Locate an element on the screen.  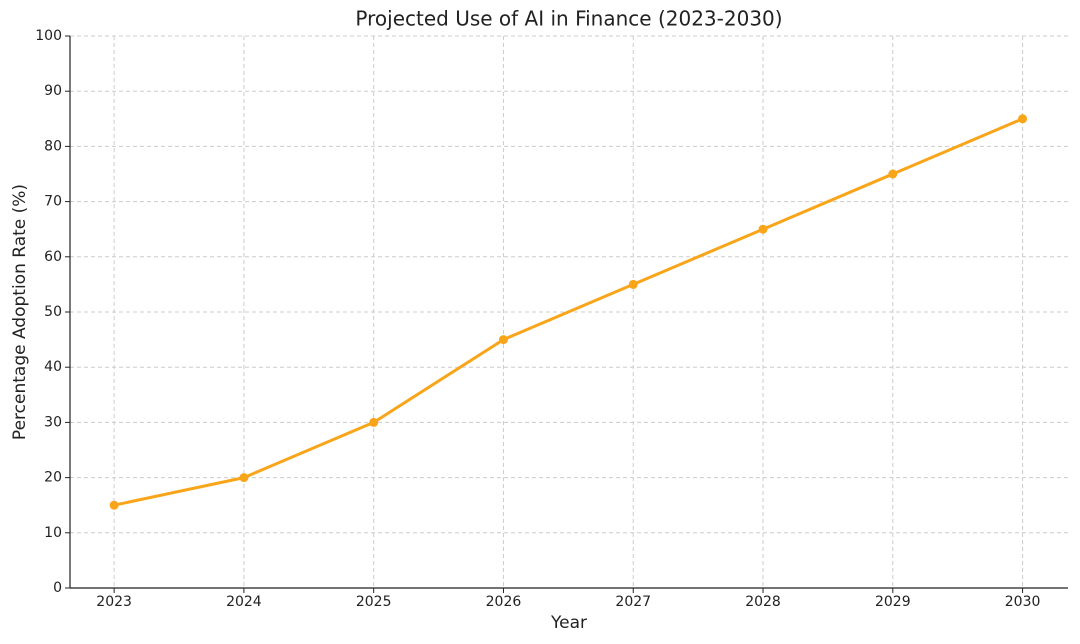
y-tick-label: 50 is located at coordinates (53, 312).